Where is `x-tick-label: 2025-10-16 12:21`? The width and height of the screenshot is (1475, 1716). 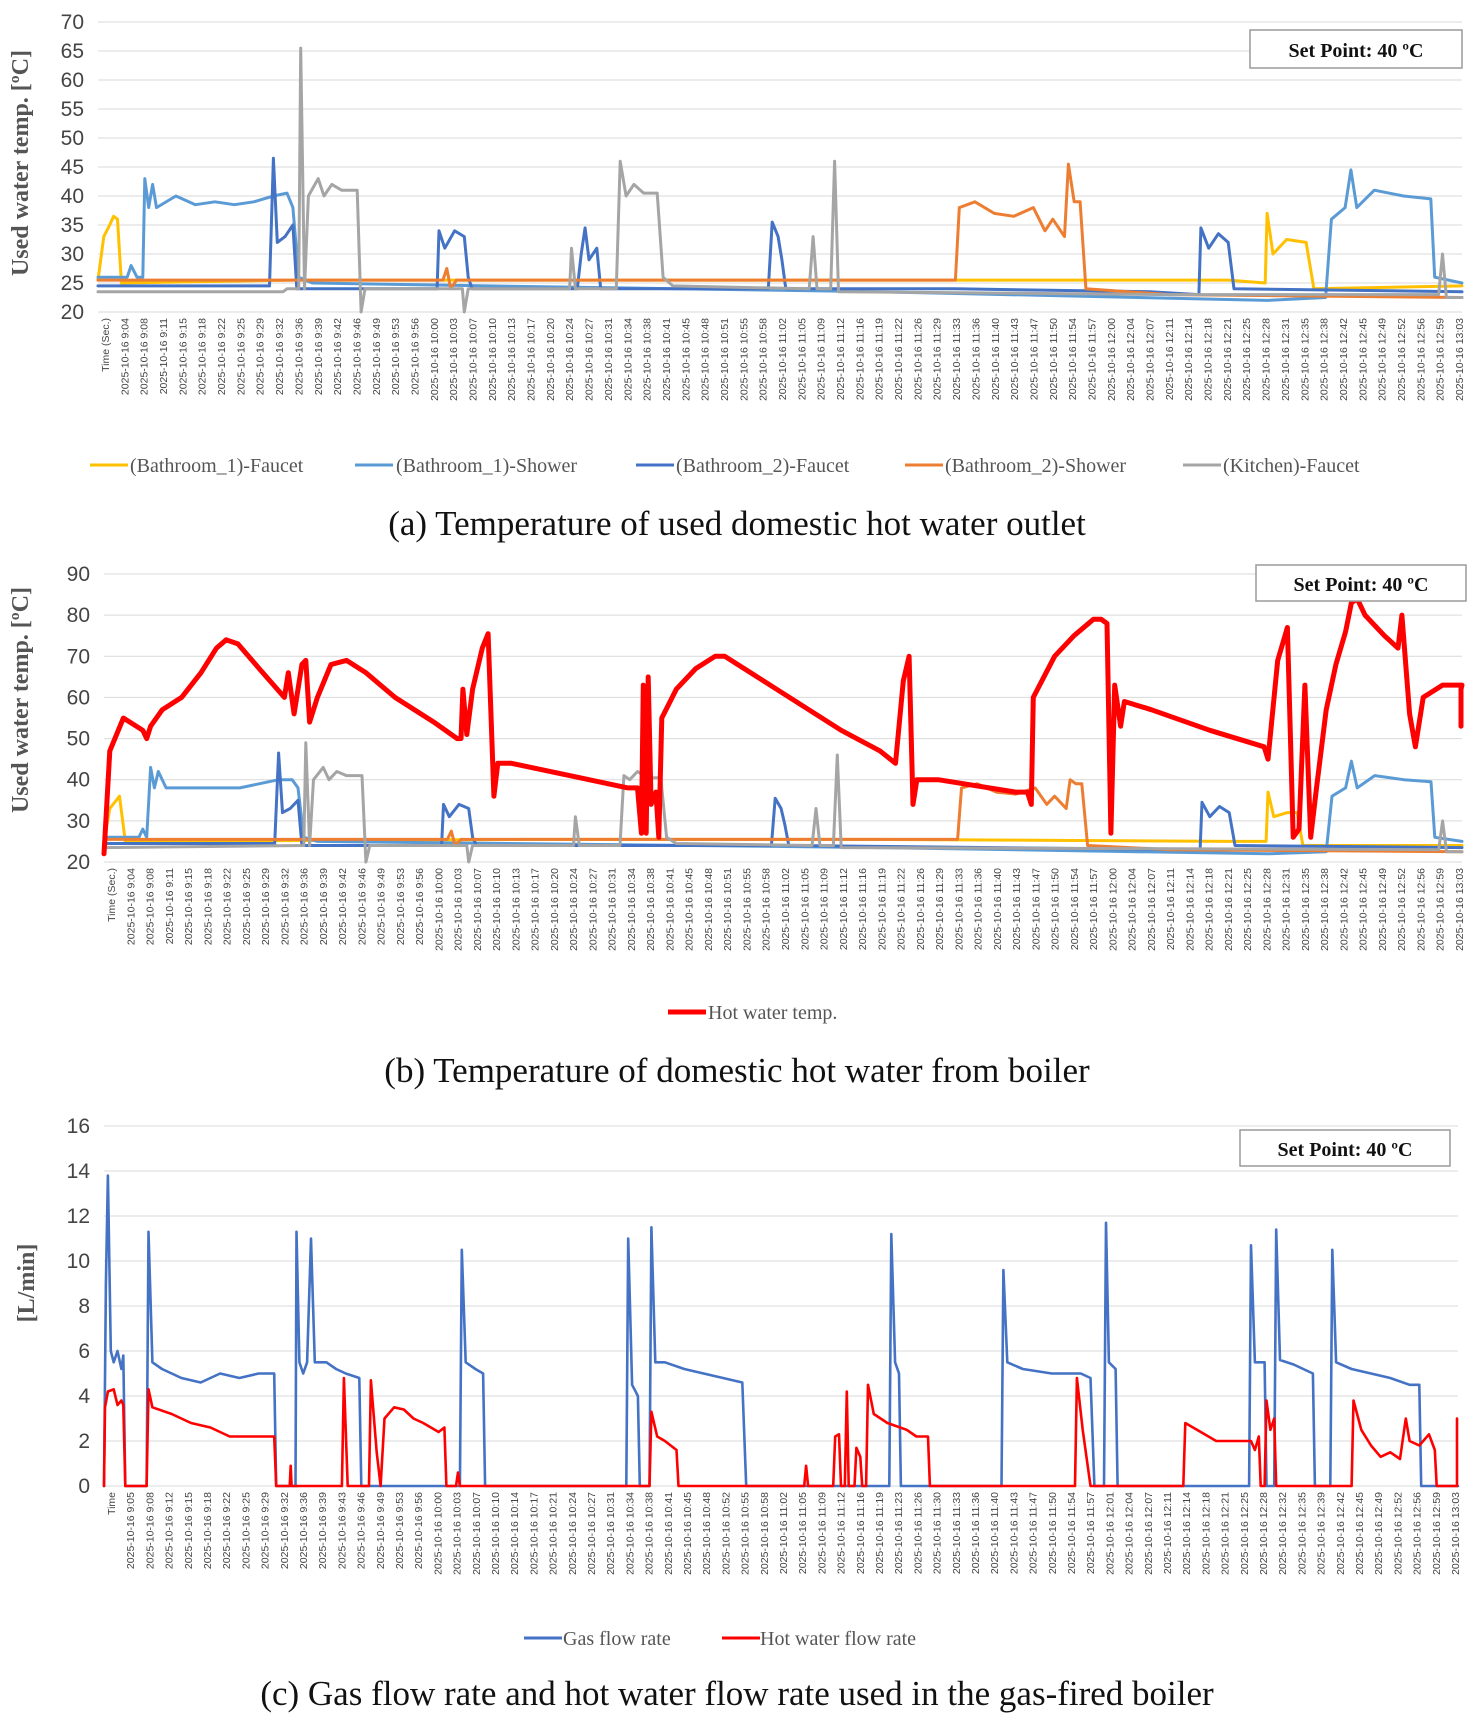
x-tick-label: 2025-10-16 12:21 is located at coordinates (1226, 1533).